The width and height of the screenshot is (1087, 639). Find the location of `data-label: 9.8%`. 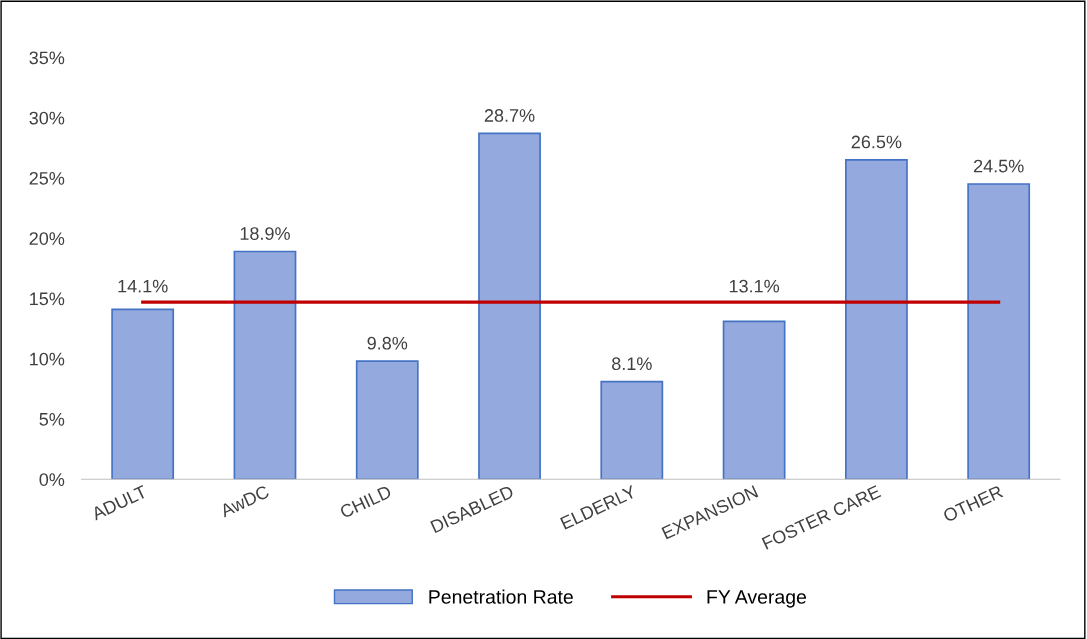

data-label: 9.8% is located at coordinates (387, 343).